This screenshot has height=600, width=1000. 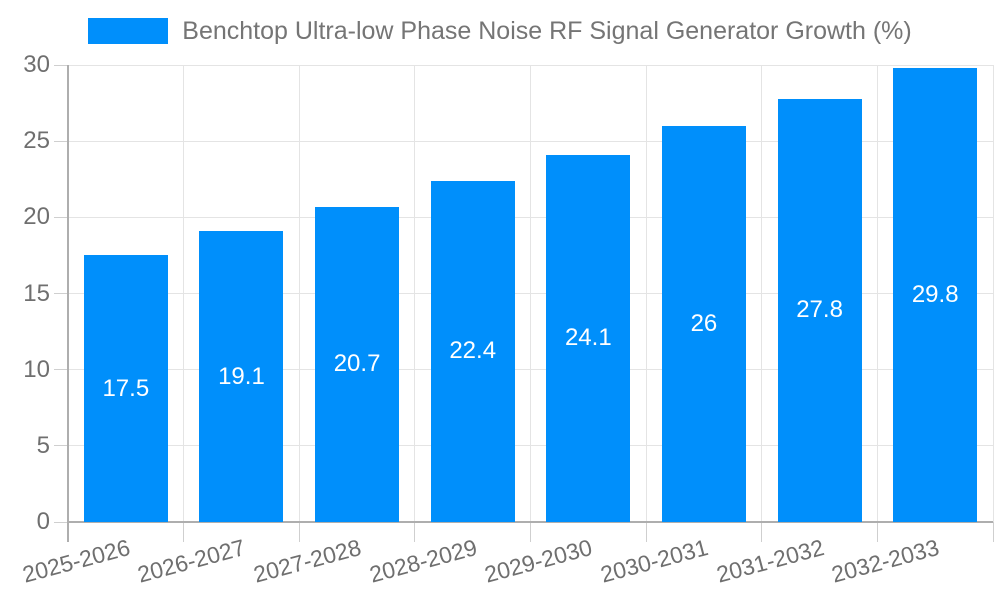 I want to click on bar-value-label: 26, so click(x=704, y=323).